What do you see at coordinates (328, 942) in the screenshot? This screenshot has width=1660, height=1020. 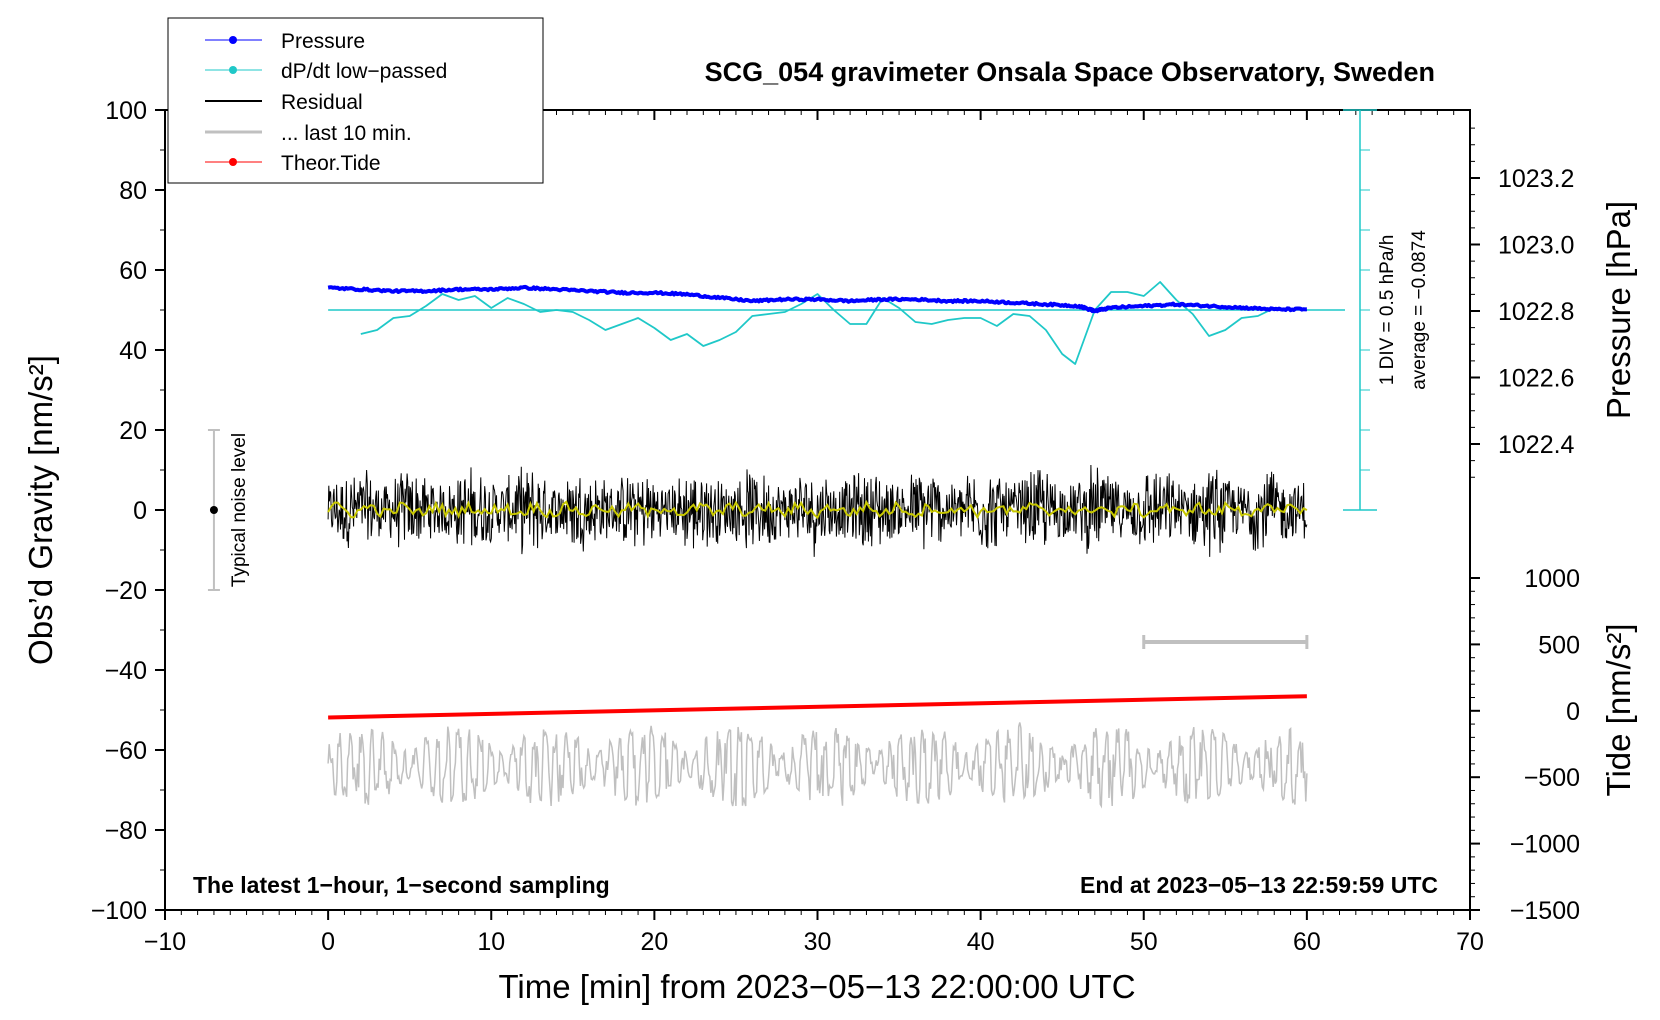 I see `x-tick-label: 0` at bounding box center [328, 942].